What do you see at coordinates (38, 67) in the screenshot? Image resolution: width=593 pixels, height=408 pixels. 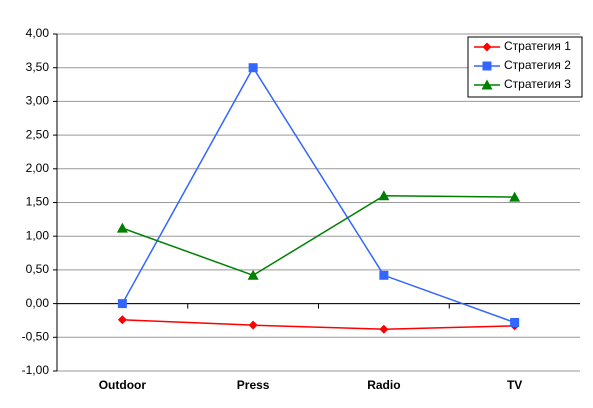 I see `y-tick-label: 3,50` at bounding box center [38, 67].